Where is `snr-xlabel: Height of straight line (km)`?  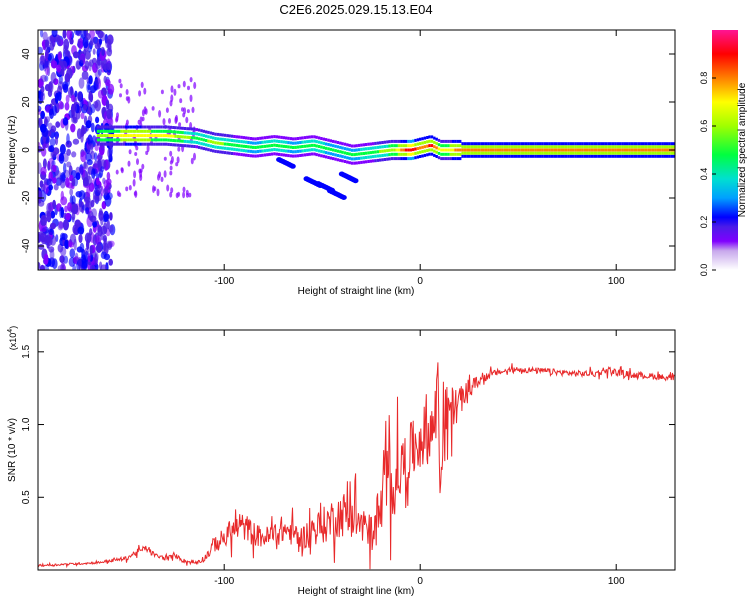
snr-xlabel: Height of straight line (km) is located at coordinates (356, 591).